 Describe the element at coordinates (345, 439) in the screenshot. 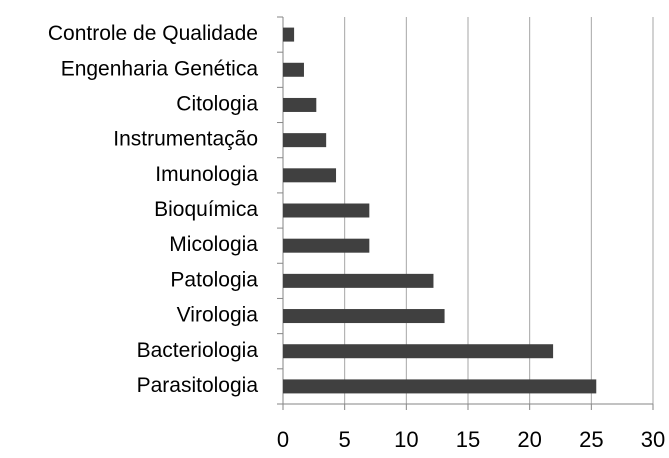

I see `x-tick-label: 5` at that location.